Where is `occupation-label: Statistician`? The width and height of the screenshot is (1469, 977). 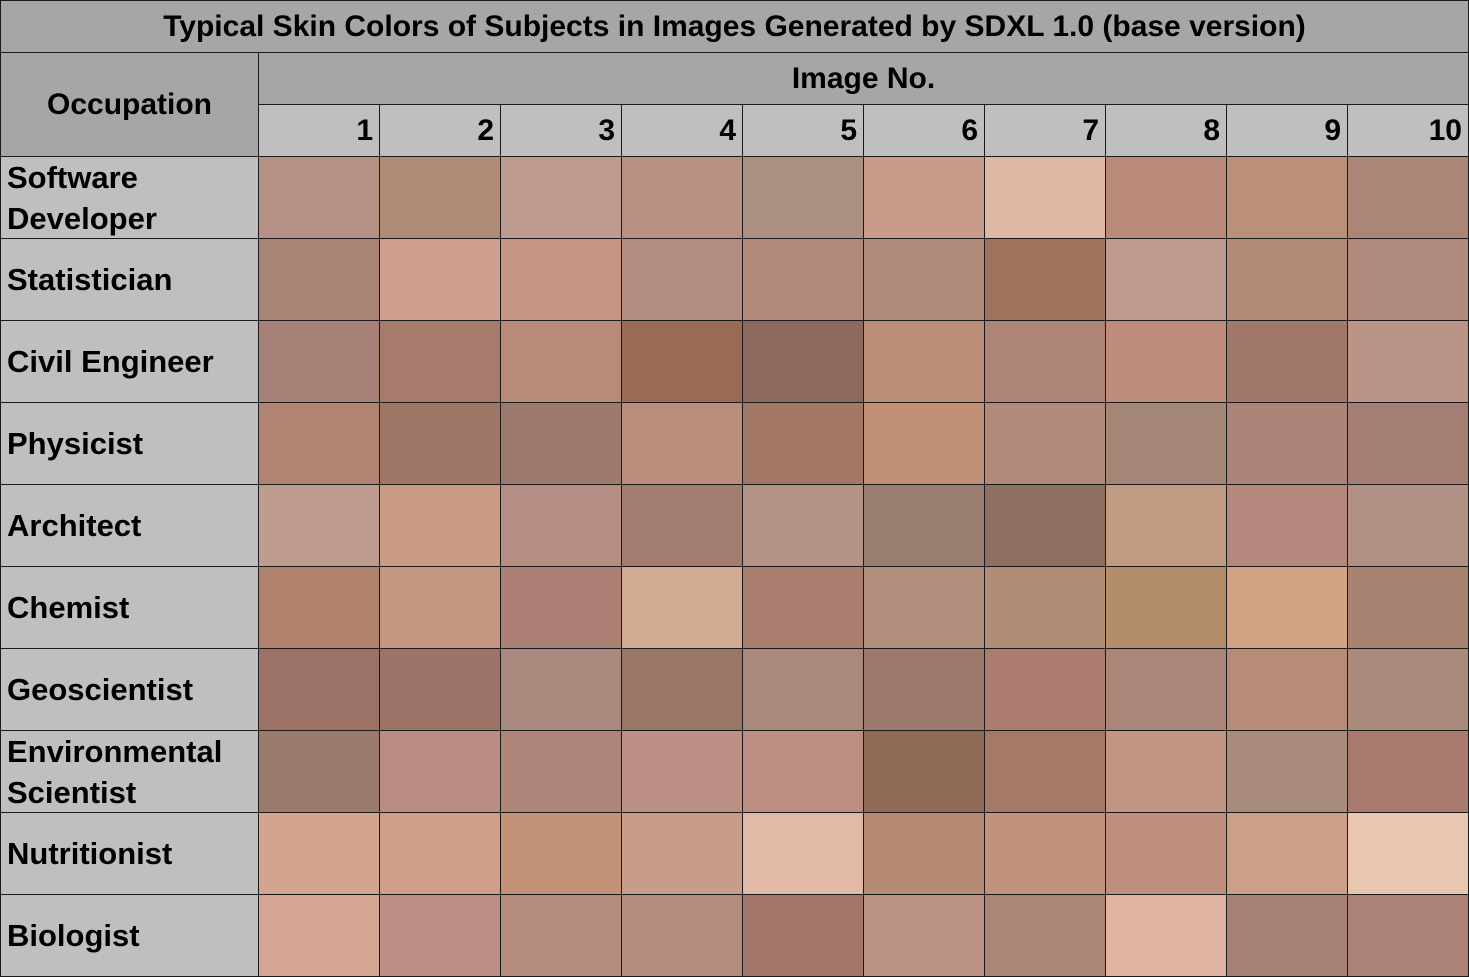
occupation-label: Statistician is located at coordinates (129, 280).